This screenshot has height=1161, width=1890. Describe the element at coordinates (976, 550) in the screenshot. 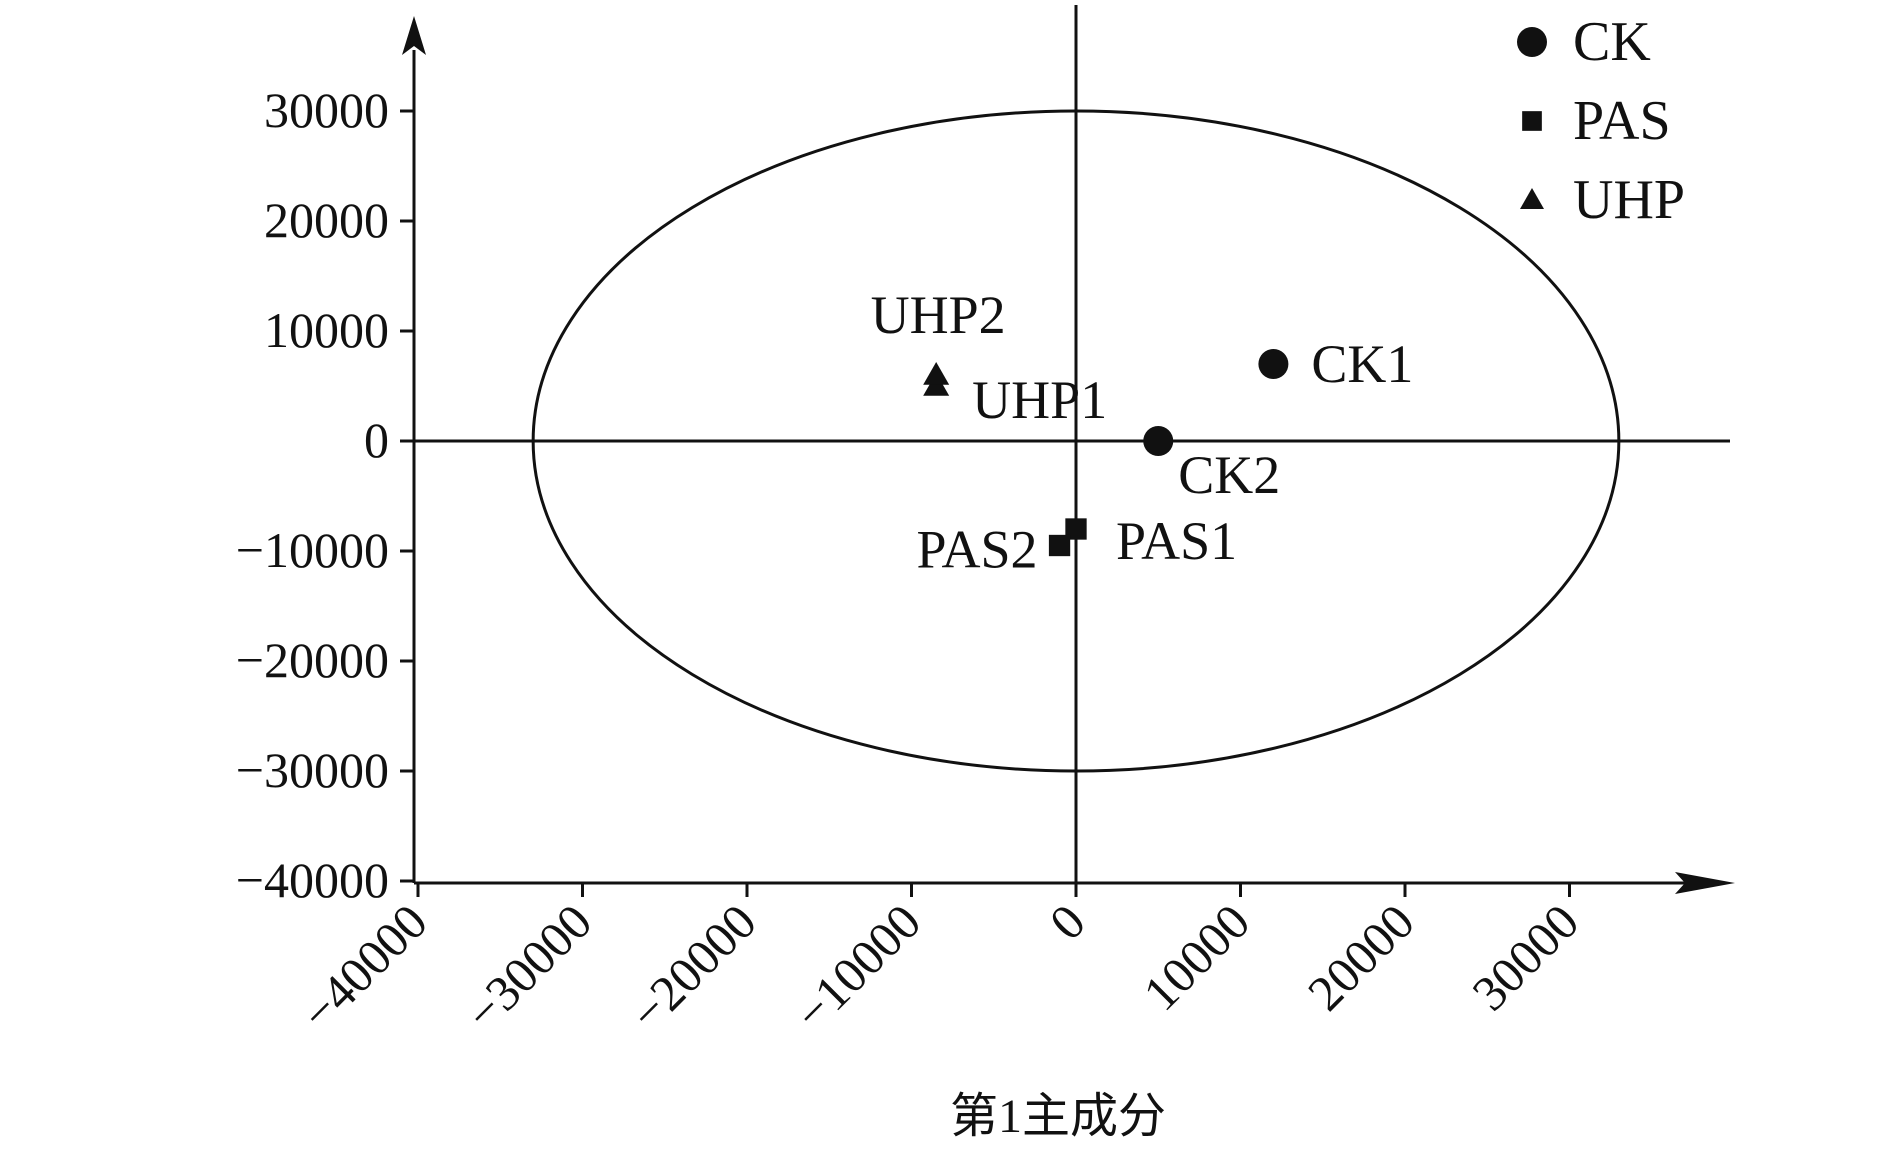

I see `point-label-pas2: PAS2` at that location.